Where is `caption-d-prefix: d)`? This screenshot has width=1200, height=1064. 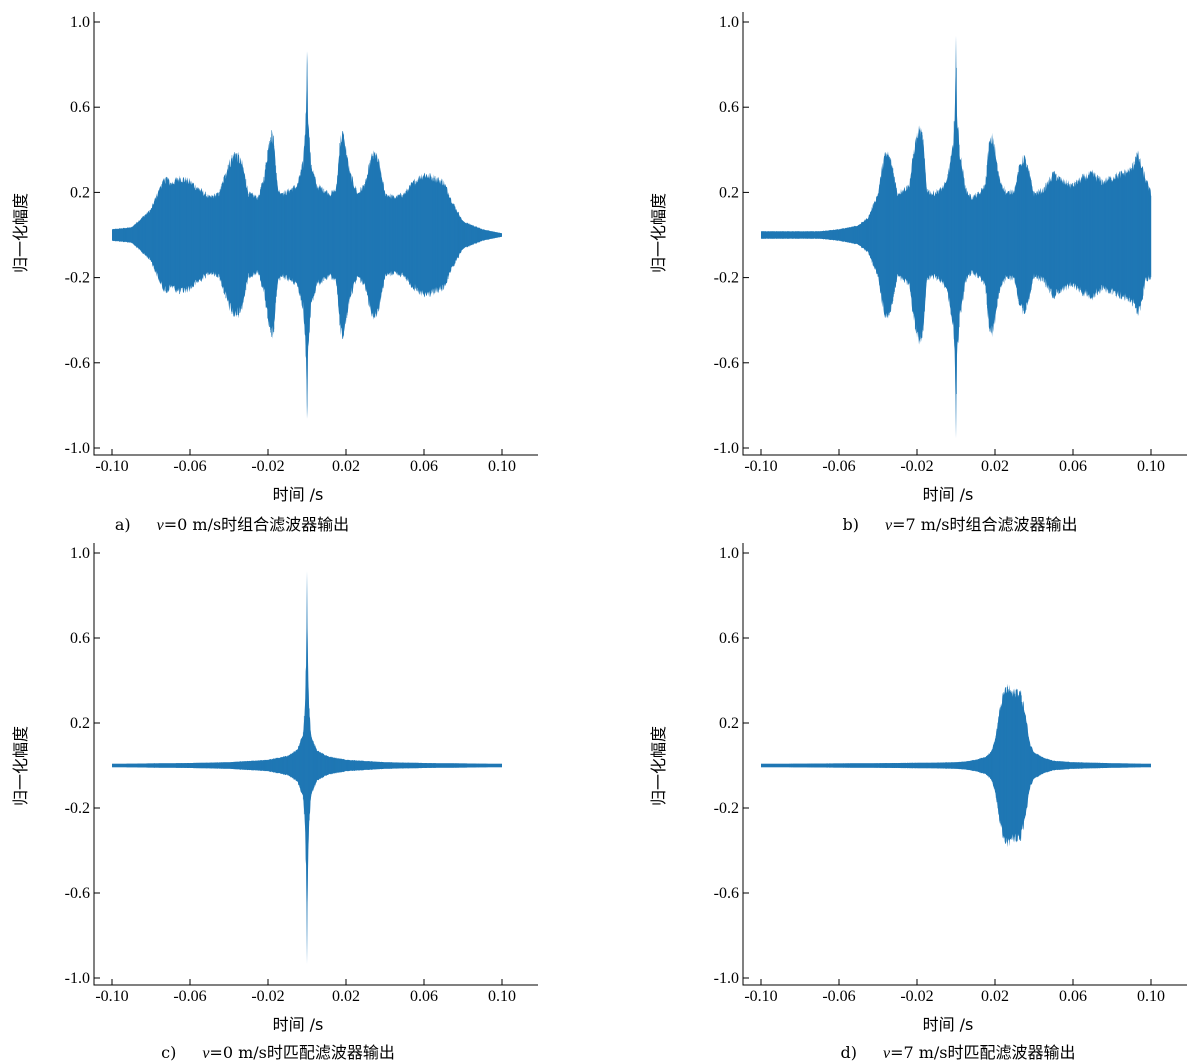
caption-d-prefix: d) is located at coordinates (848, 1052).